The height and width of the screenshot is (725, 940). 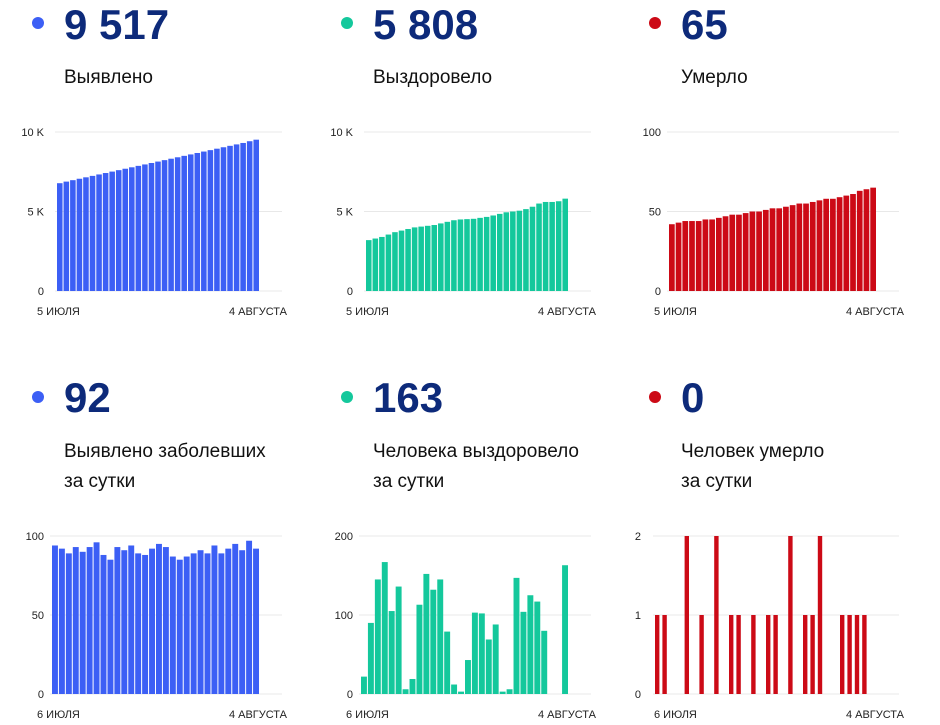 I want to click on stat-value: 9 517, so click(x=117, y=24).